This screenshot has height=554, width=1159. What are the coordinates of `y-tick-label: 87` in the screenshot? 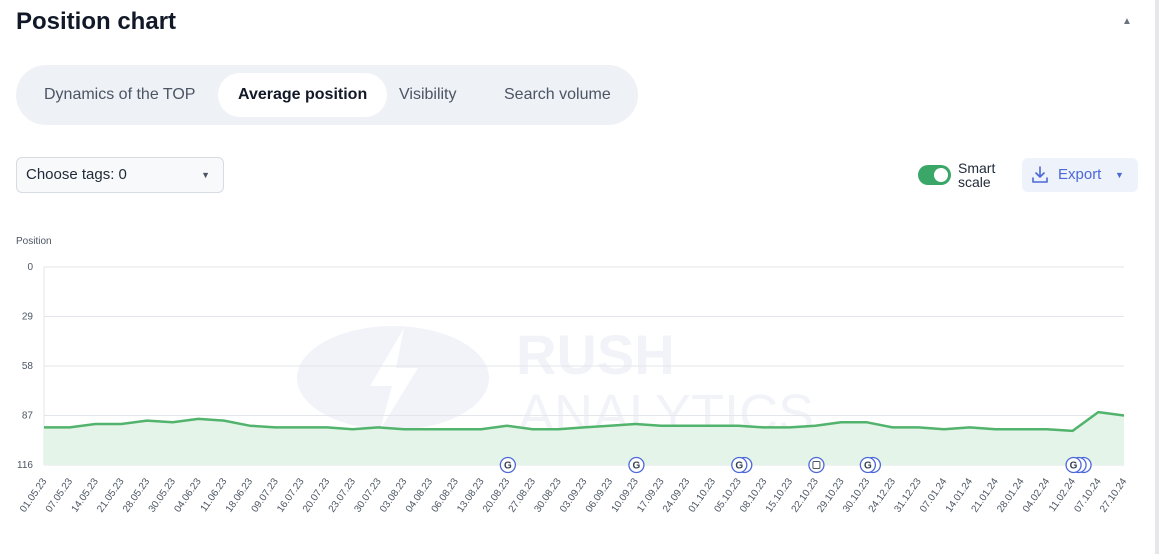 It's located at (28, 416).